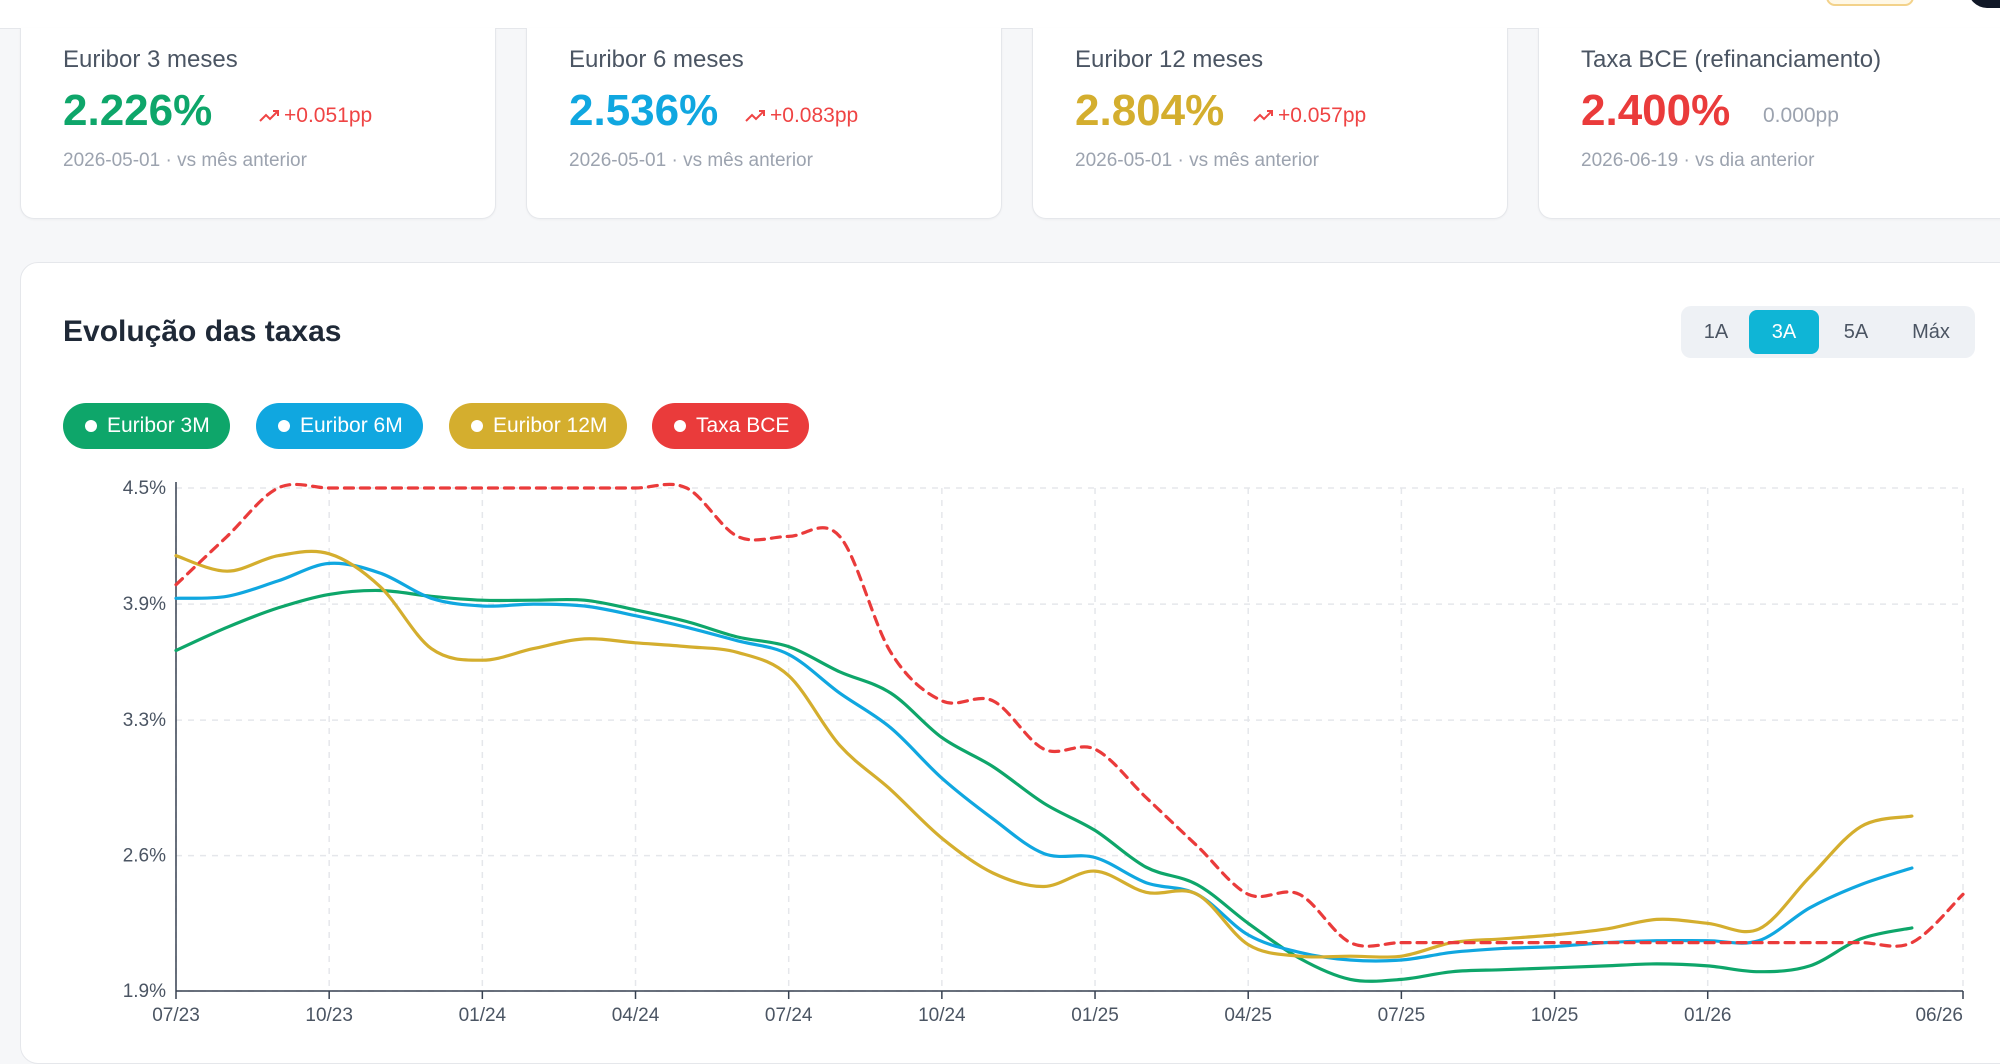 The image size is (2000, 1064). Describe the element at coordinates (1095, 1015) in the screenshot. I see `x-tick-label: 01/25` at that location.